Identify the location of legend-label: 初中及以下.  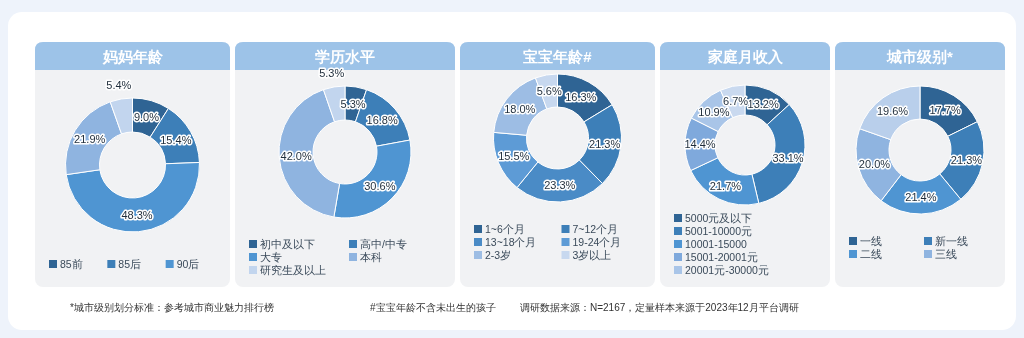
(287, 244).